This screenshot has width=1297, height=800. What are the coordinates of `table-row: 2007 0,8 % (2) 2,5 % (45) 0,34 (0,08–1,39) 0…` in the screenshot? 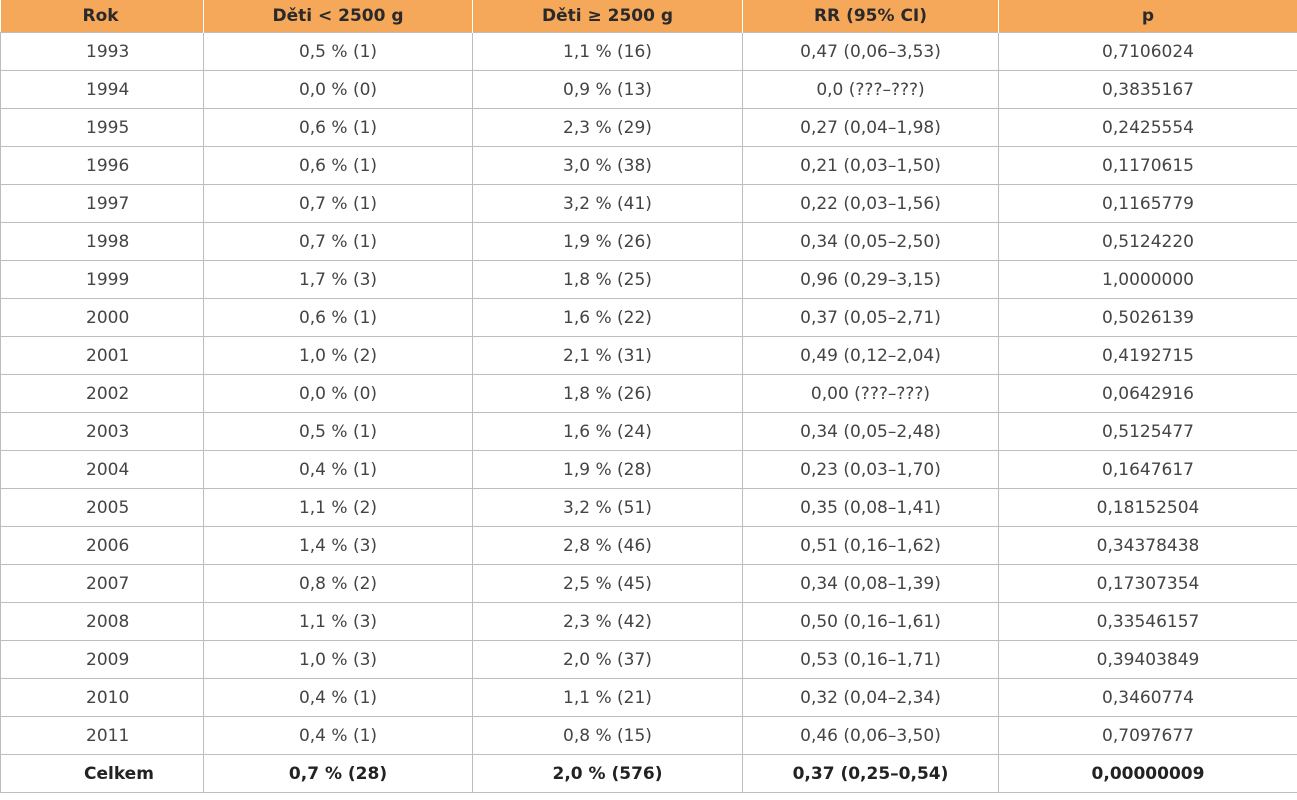 It's located at (648, 583).